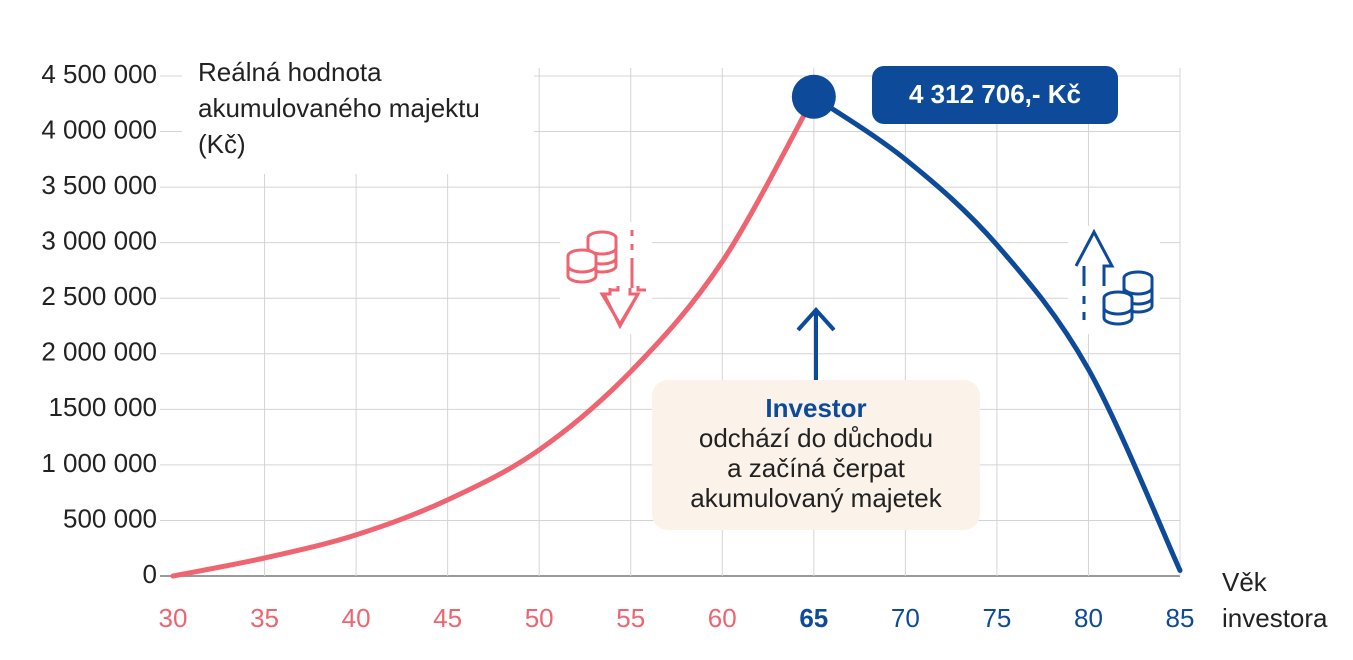  What do you see at coordinates (813, 96) in the screenshot?
I see `peak-marker` at bounding box center [813, 96].